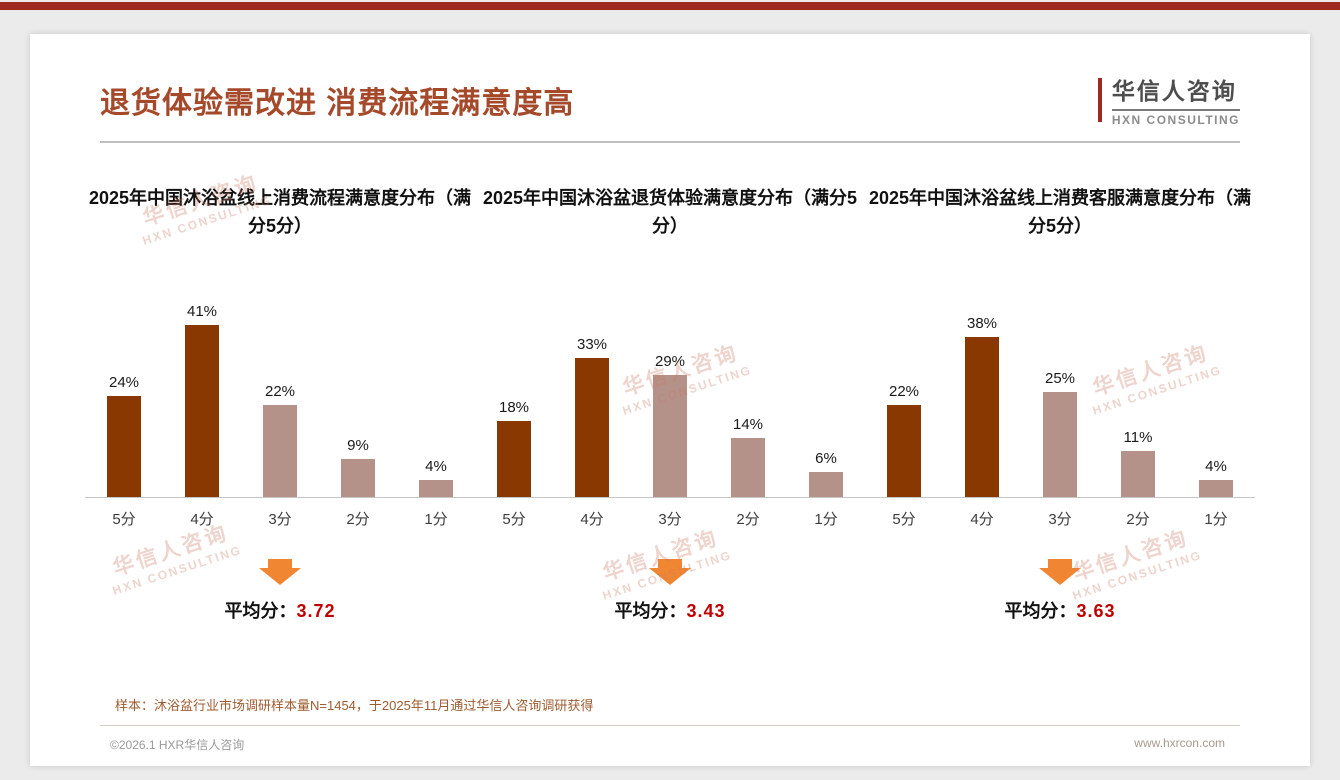 This screenshot has height=780, width=1340. I want to click on average-score: 平均分：3.43, so click(669, 610).